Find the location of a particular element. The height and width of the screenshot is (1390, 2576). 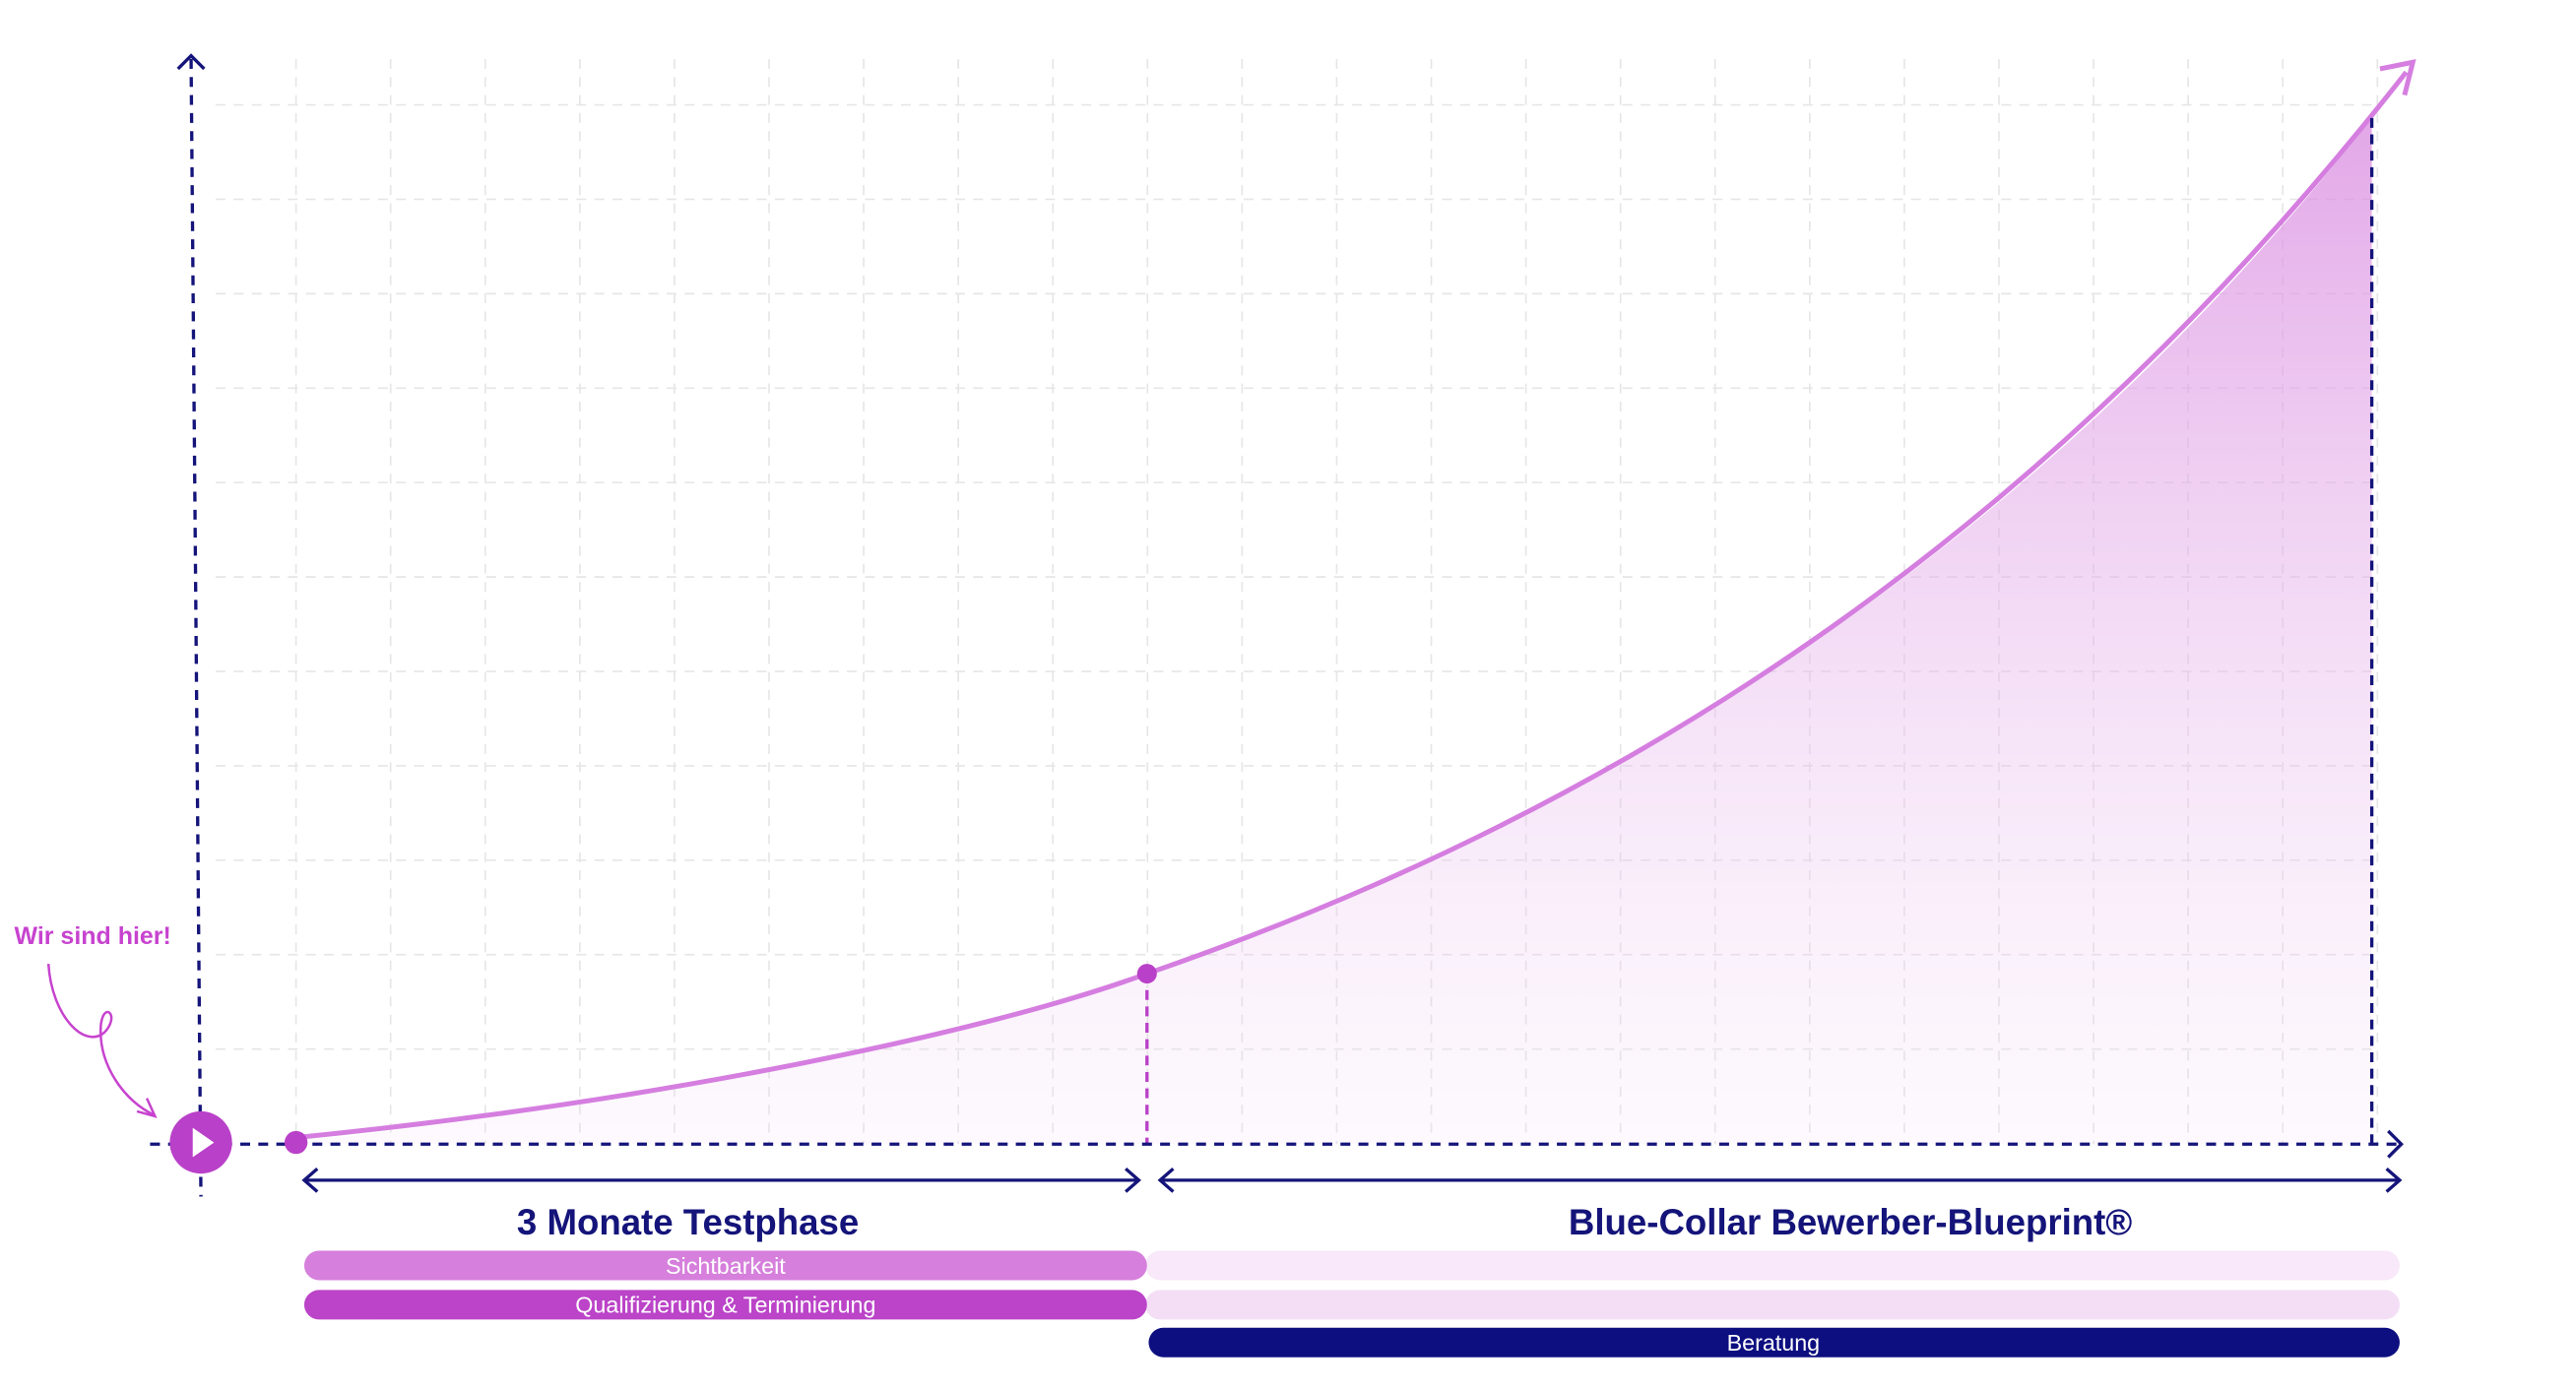

x-arrow is located at coordinates (2395, 1144).